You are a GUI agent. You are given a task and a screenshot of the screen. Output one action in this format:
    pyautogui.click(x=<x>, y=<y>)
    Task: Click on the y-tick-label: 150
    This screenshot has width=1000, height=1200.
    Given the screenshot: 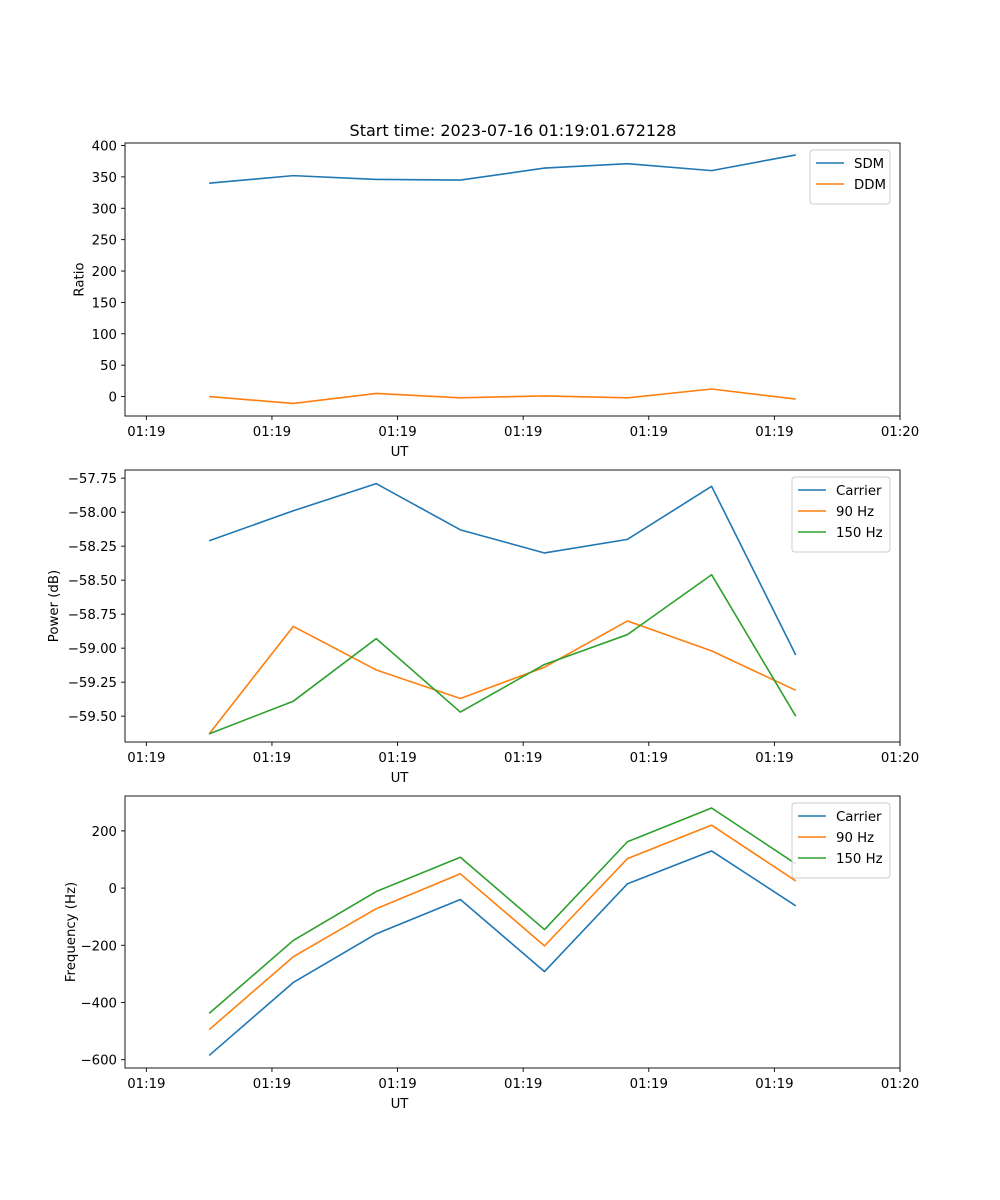 What is the action you would take?
    pyautogui.click(x=104, y=303)
    